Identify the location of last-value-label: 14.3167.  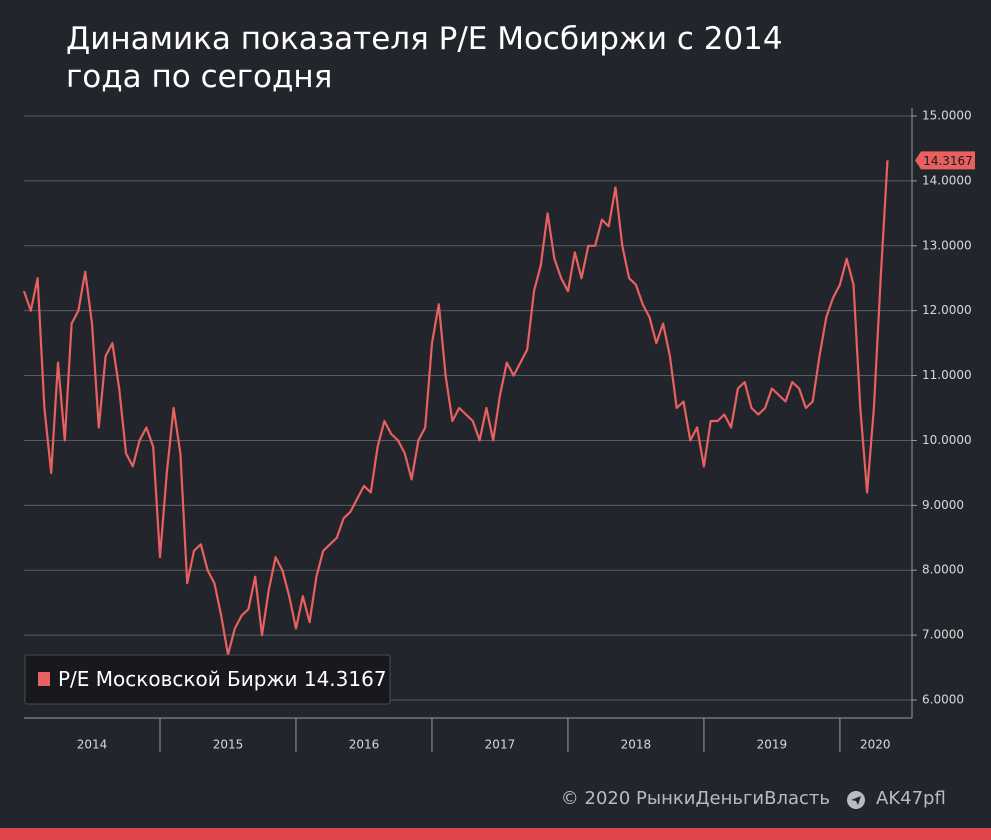
(948, 161).